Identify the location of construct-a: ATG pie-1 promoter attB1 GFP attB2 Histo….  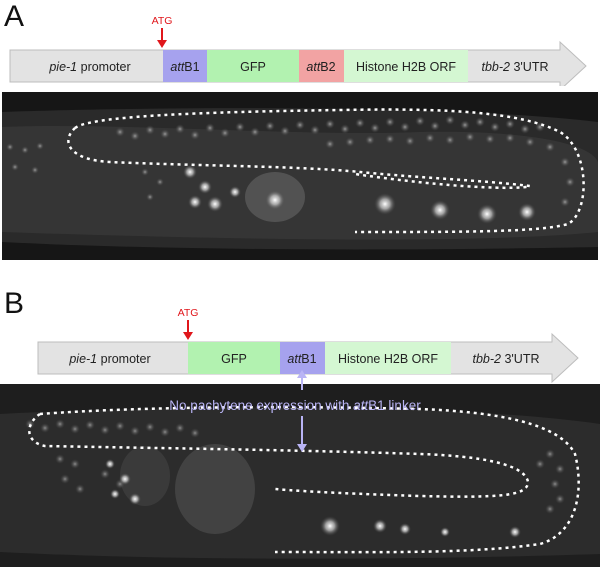
(298, 50).